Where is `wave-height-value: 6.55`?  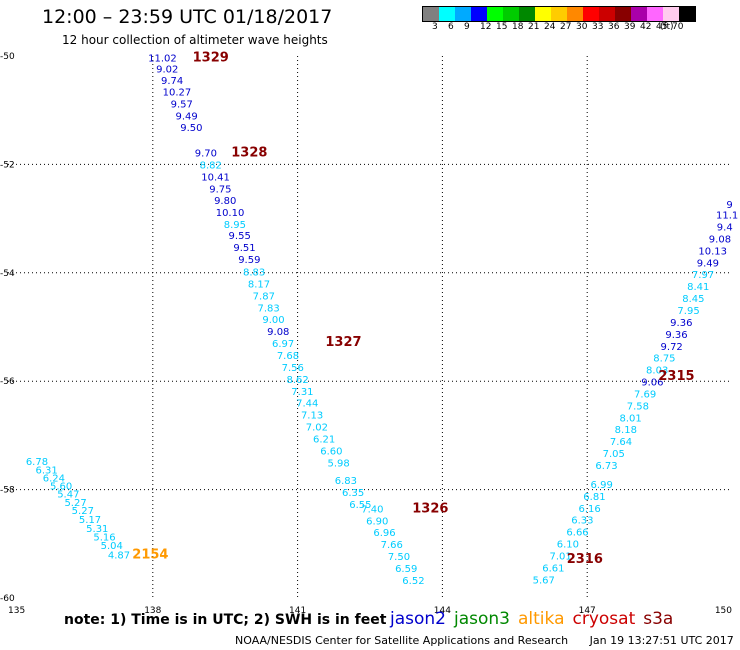 wave-height-value: 6.55 is located at coordinates (360, 505).